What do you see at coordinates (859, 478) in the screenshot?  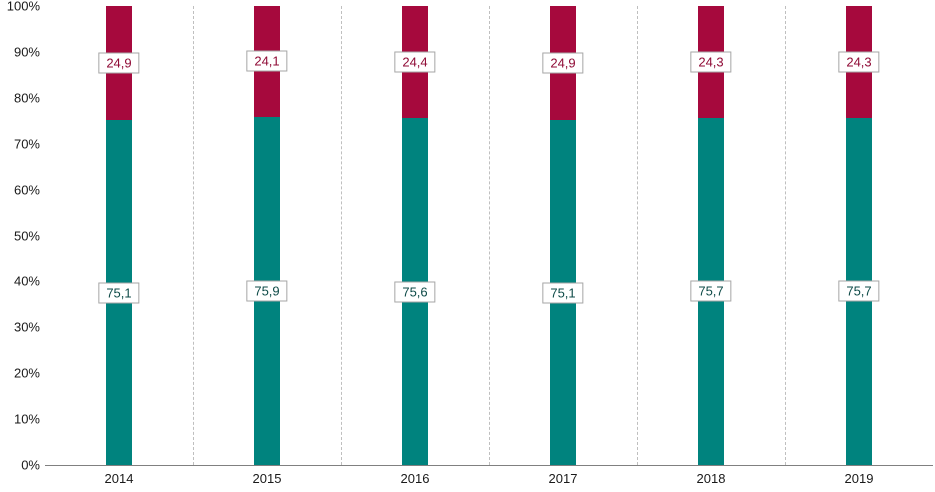 I see `x-tick-label: 2019` at bounding box center [859, 478].